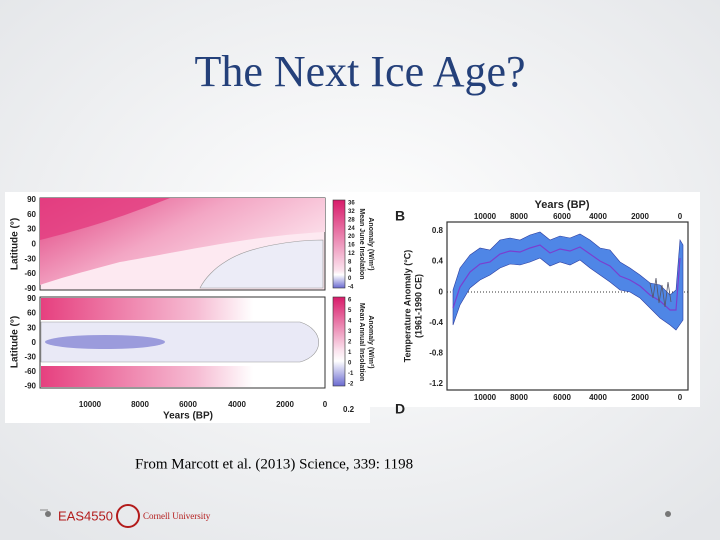  Describe the element at coordinates (350, 311) in the screenshot. I see `colorbar-tick: 5` at that location.